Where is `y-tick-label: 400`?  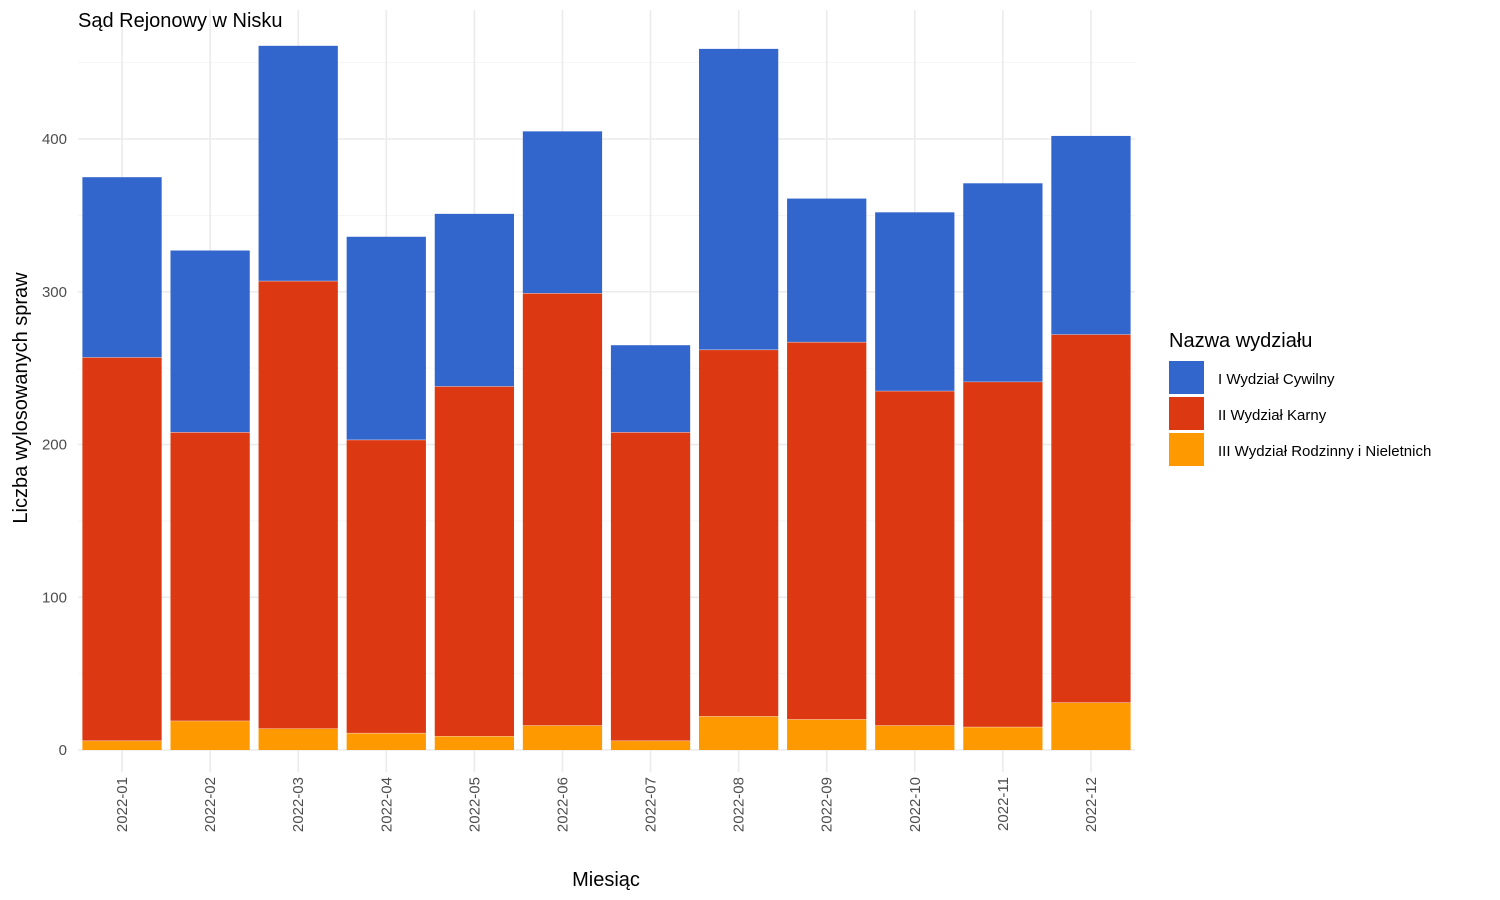
y-tick-label: 400 is located at coordinates (54, 139).